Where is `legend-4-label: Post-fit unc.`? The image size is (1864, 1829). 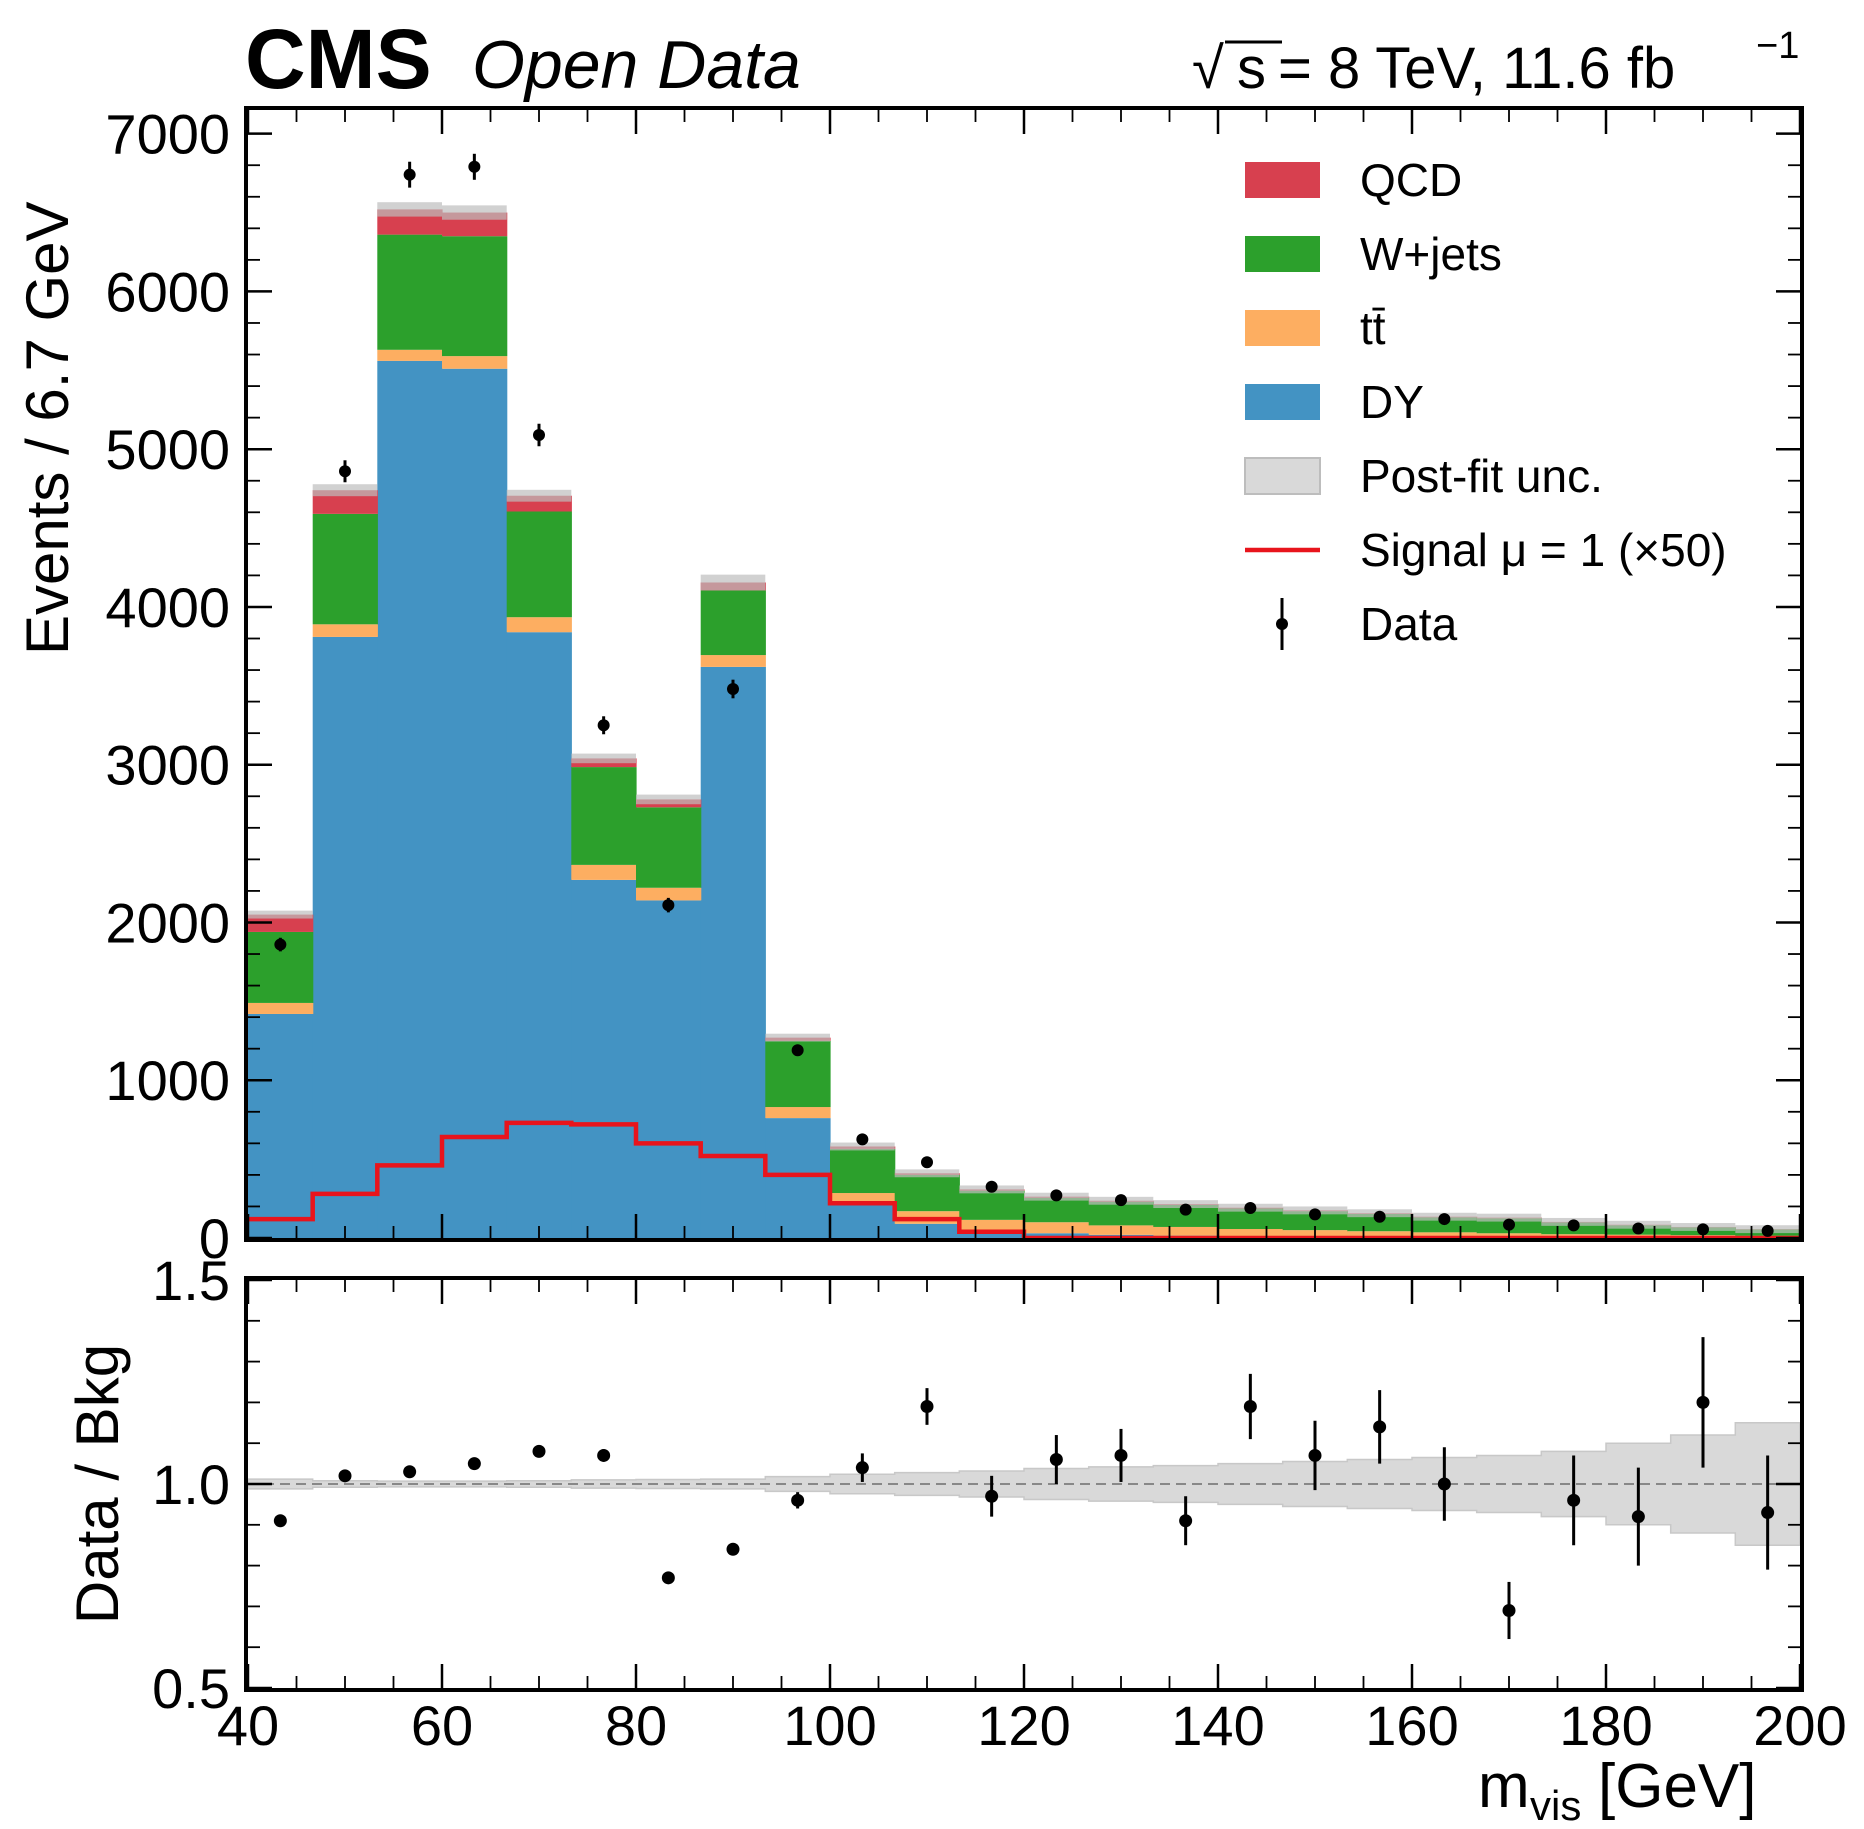 legend-4-label: Post-fit unc. is located at coordinates (1481, 476).